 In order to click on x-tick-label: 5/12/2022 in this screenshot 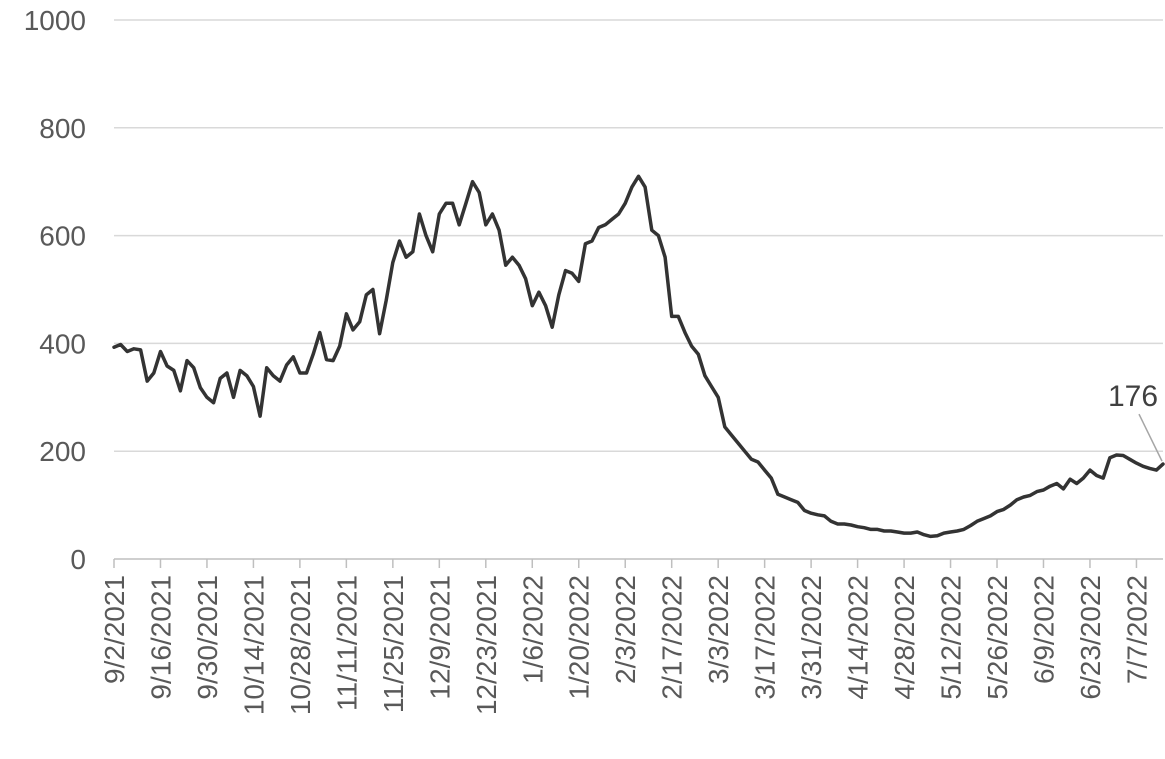, I will do `click(951, 637)`.